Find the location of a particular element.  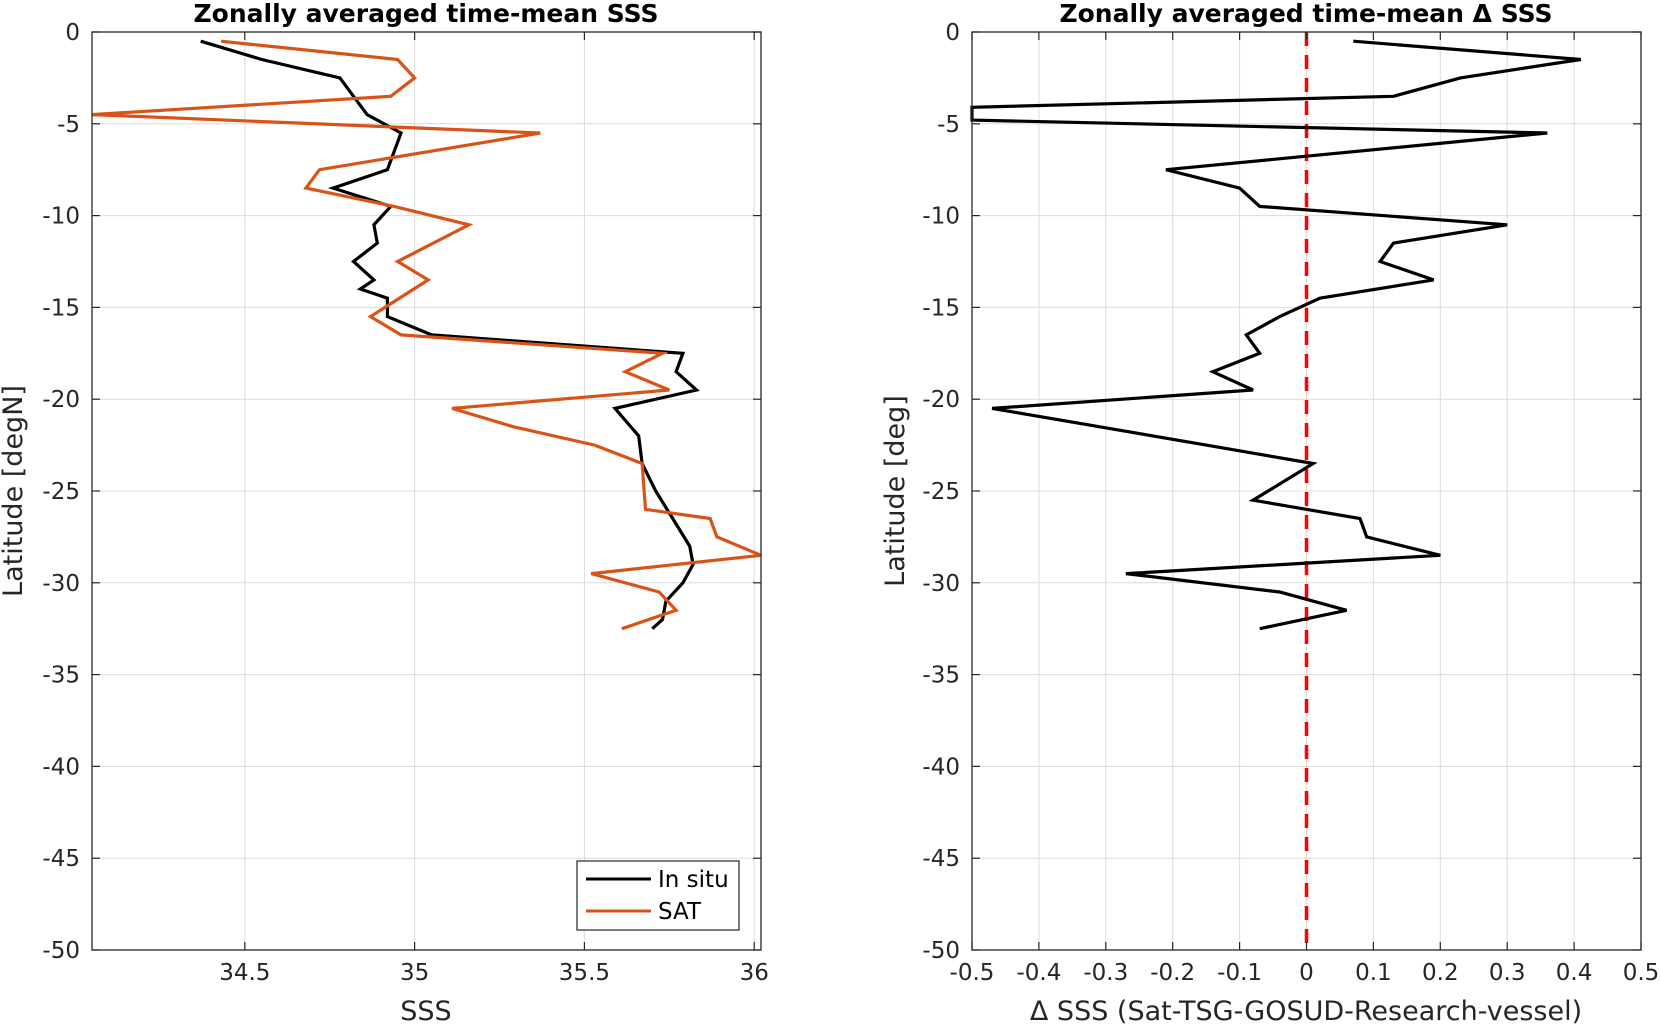

right-y-tick-label: -40 is located at coordinates (941, 767).